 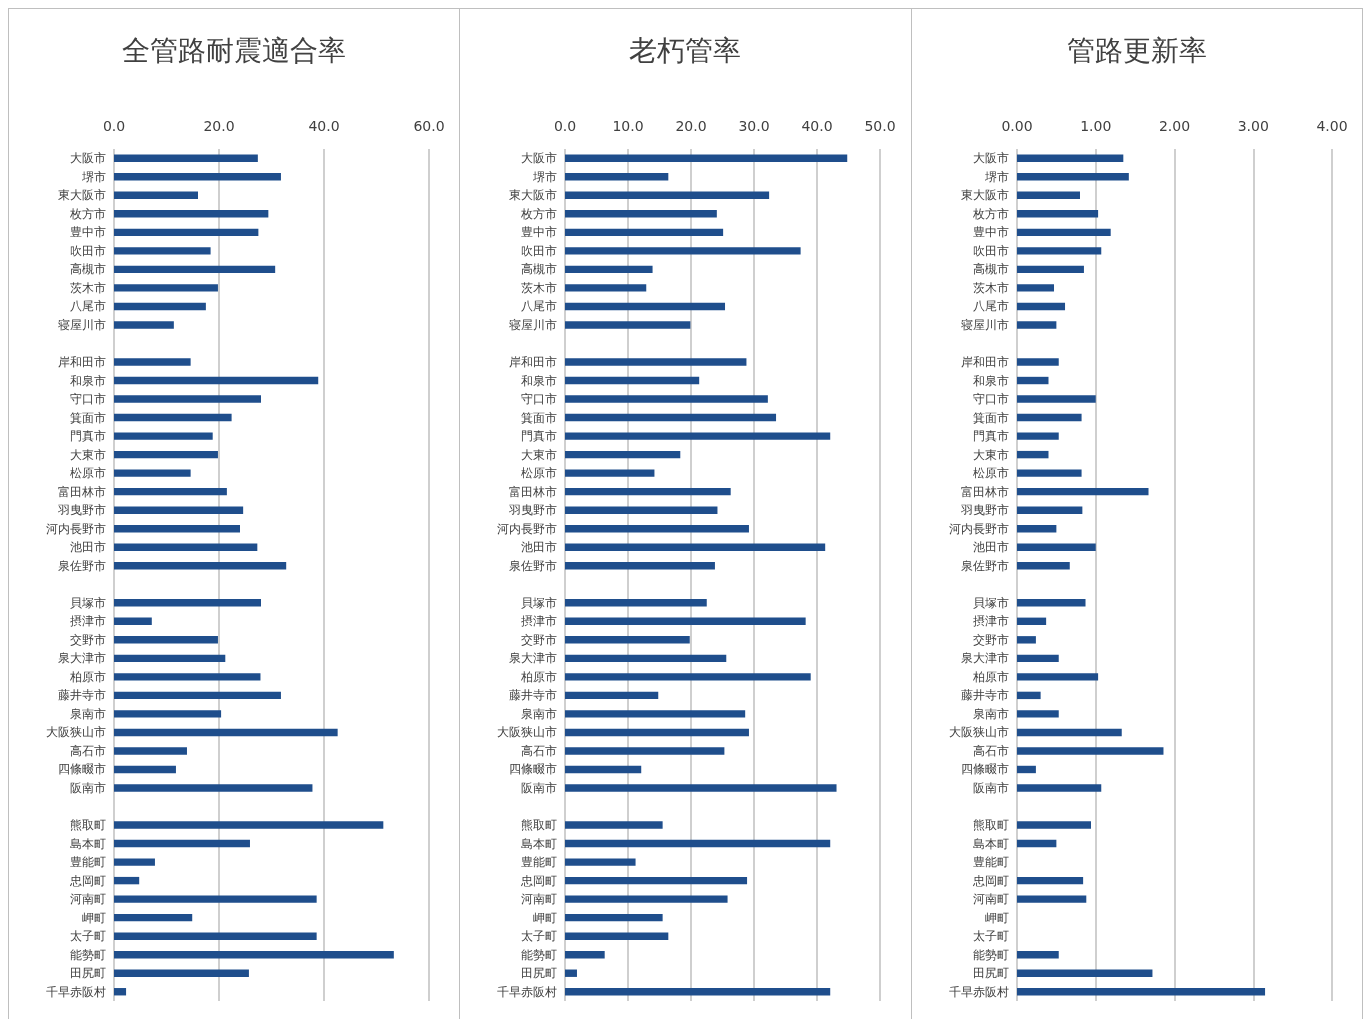 What do you see at coordinates (88, 750) in the screenshot?
I see `y-tick-label: 高石市` at bounding box center [88, 750].